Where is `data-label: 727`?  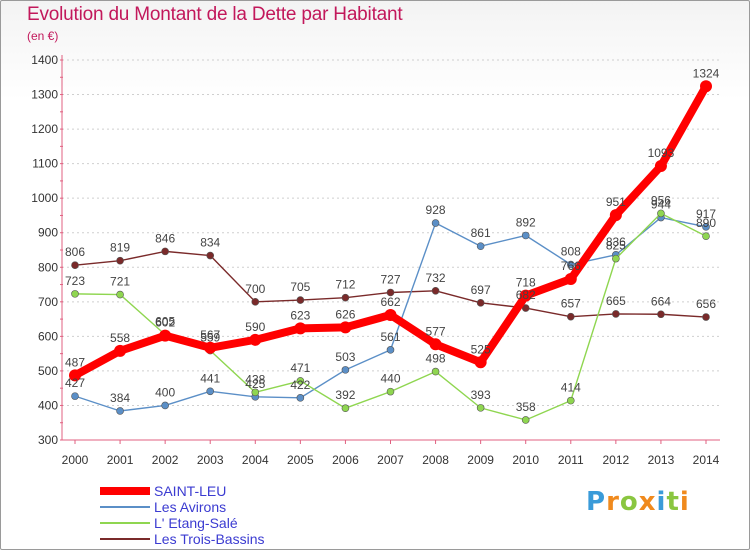 data-label: 727 is located at coordinates (390, 279).